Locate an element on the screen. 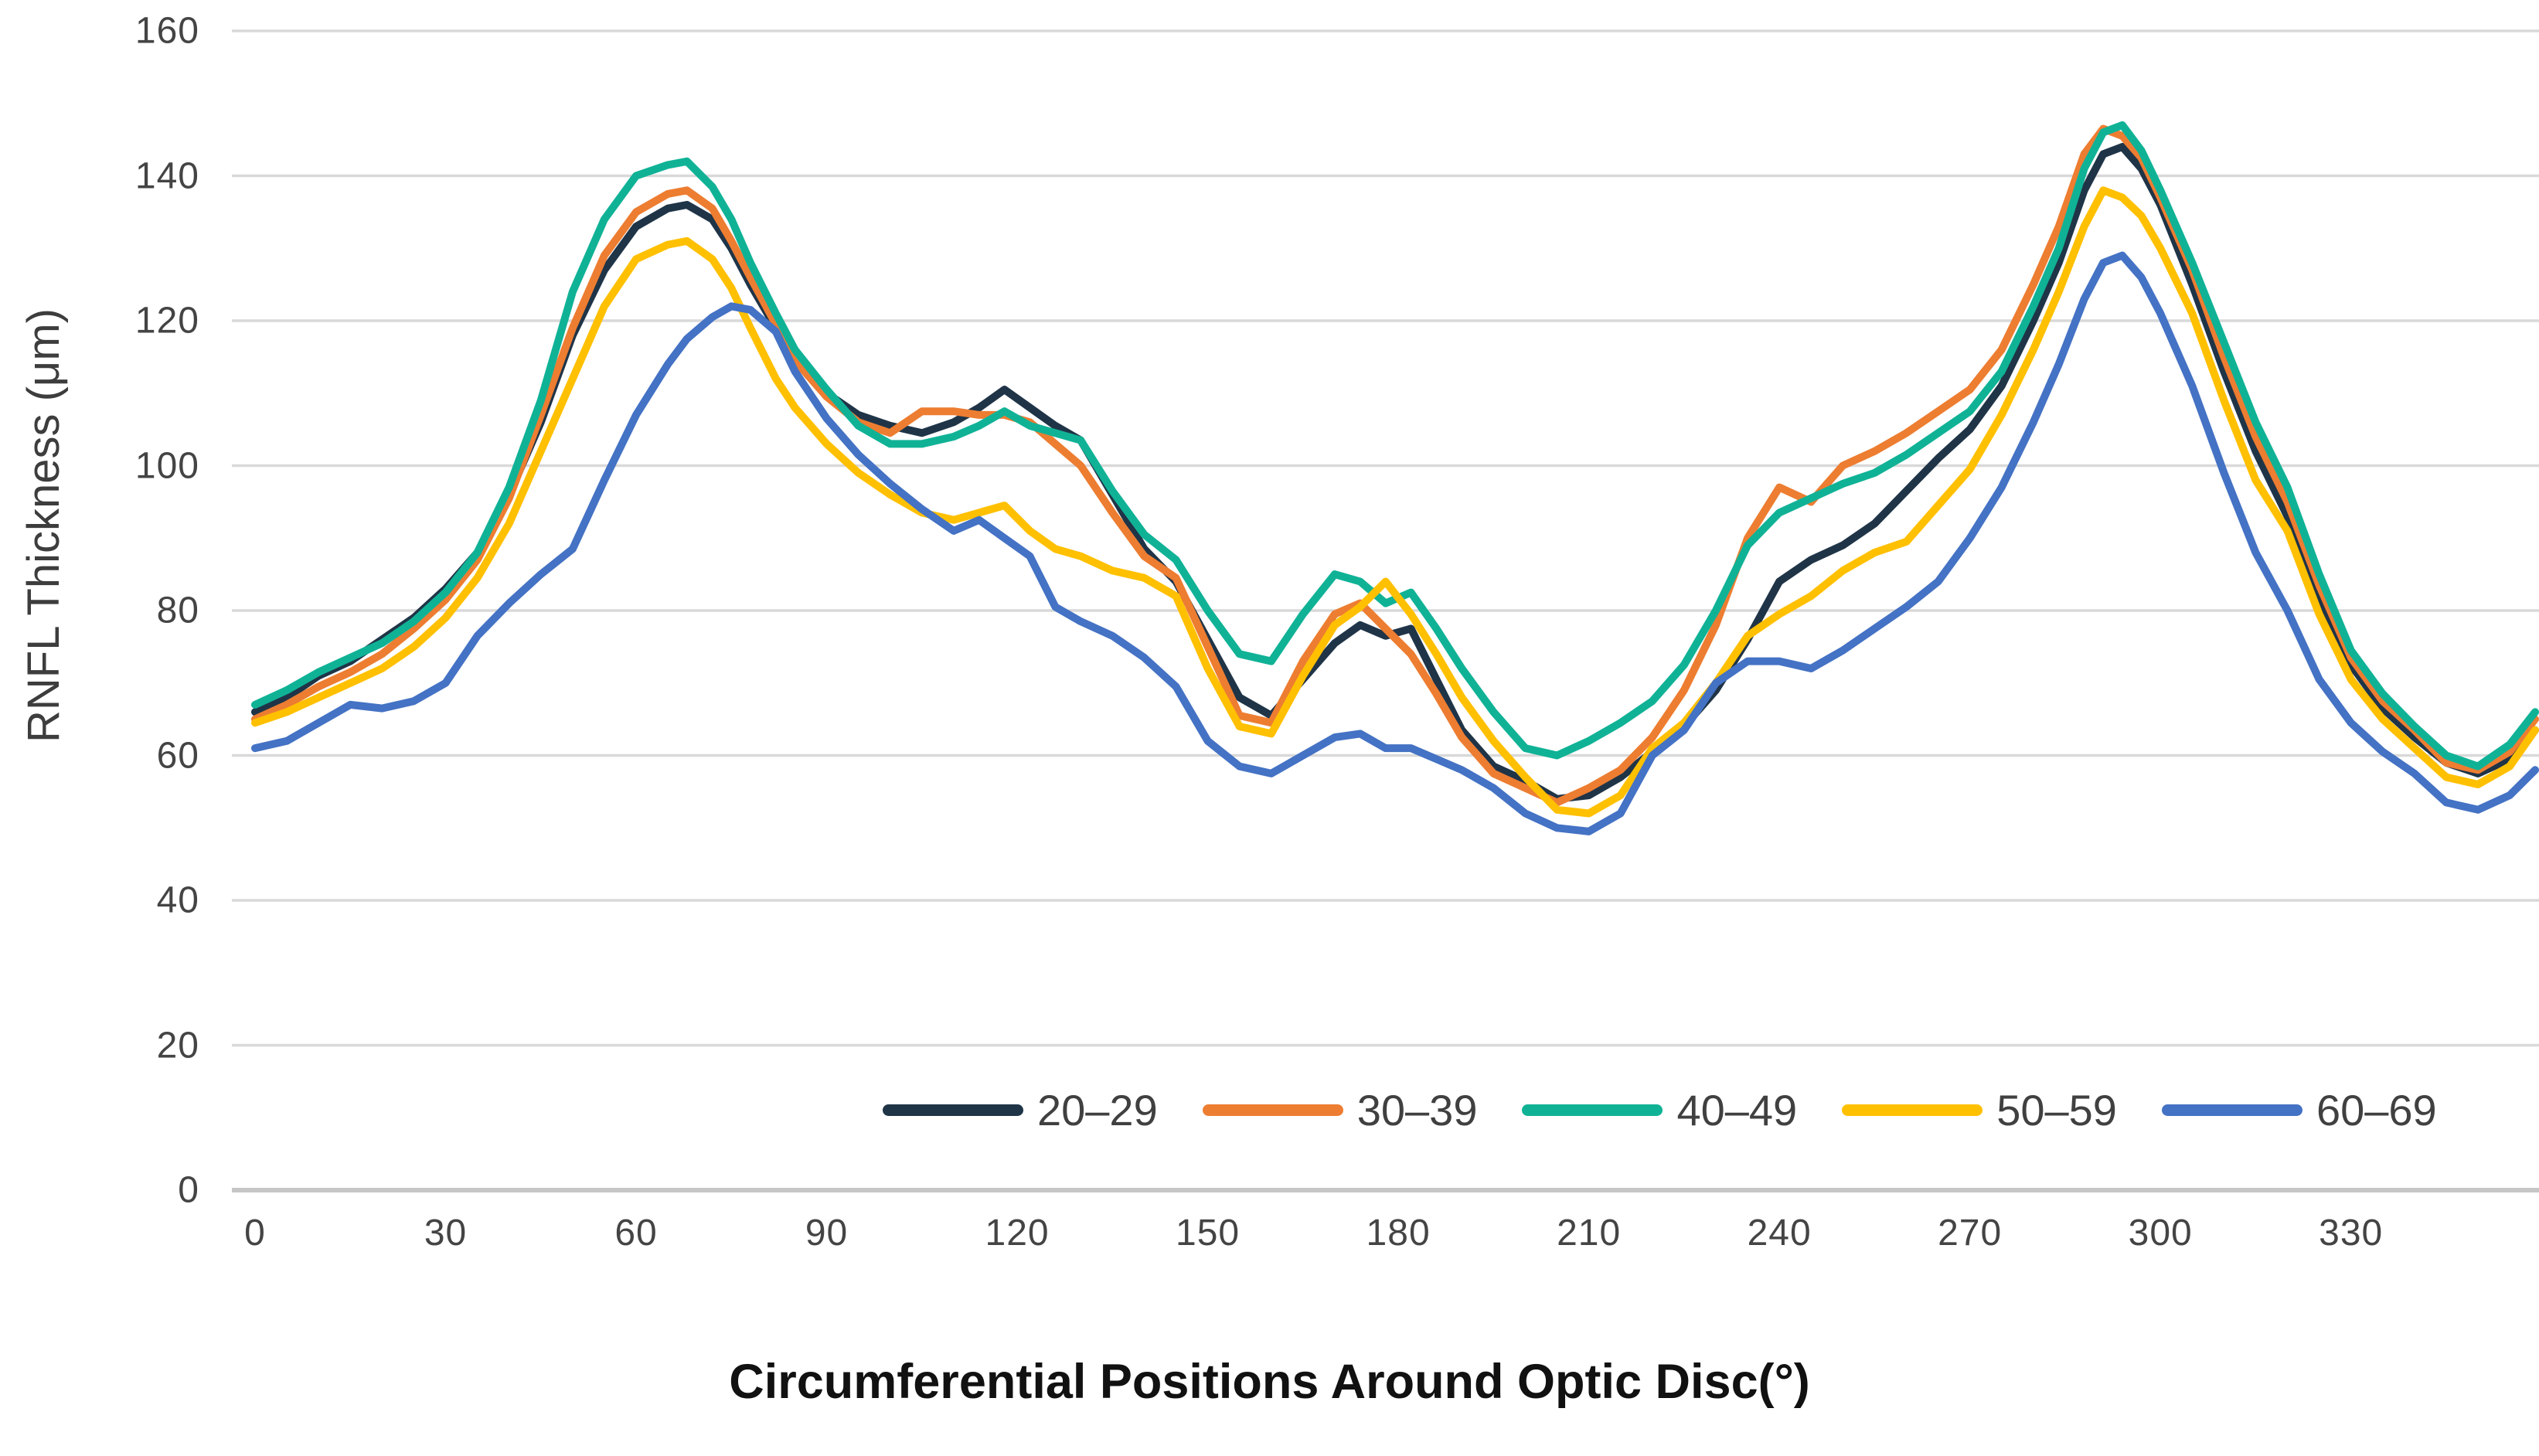  legend-label: 20–29 is located at coordinates (1097, 1110).